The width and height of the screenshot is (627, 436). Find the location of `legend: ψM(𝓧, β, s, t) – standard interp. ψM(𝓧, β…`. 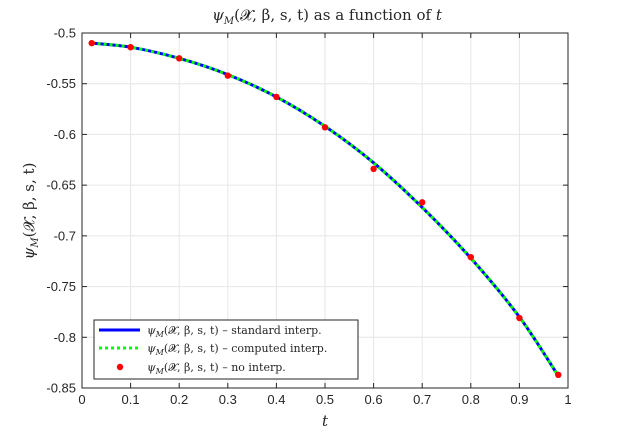

legend: ψM(𝓧, β, s, t) – standard interp. ψM(𝓧, β… is located at coordinates (226, 349).